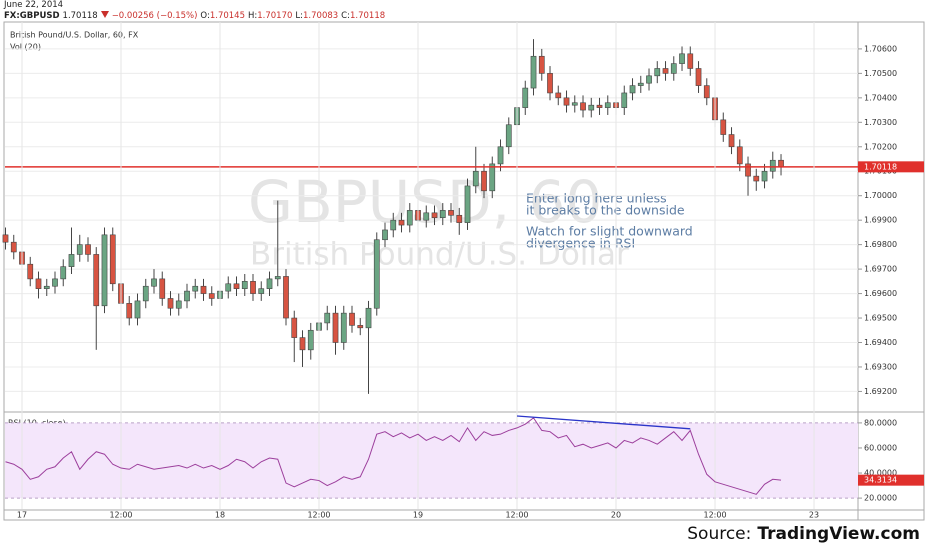  Describe the element at coordinates (880, 498) in the screenshot. I see `y-tick-label: 20.0000` at that location.